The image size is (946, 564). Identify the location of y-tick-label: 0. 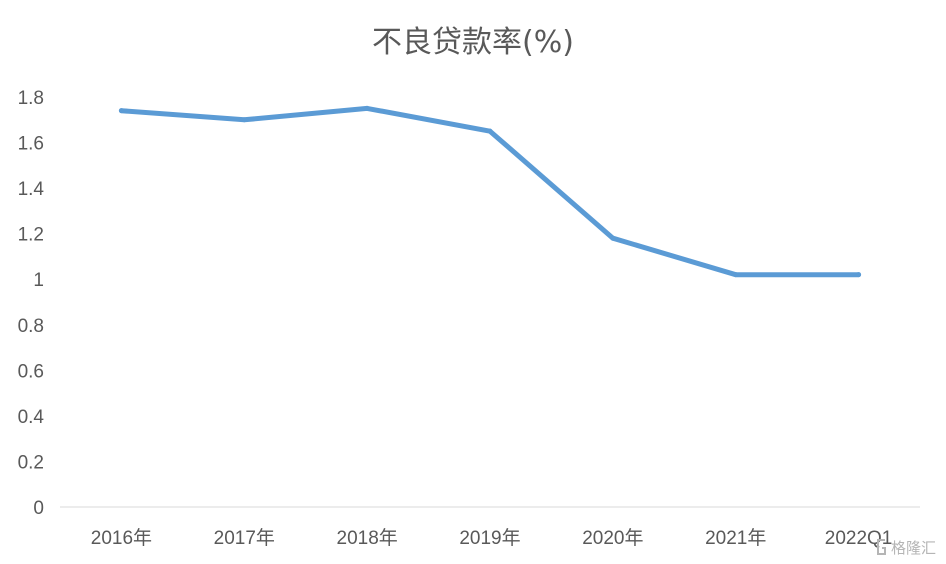
(38, 508).